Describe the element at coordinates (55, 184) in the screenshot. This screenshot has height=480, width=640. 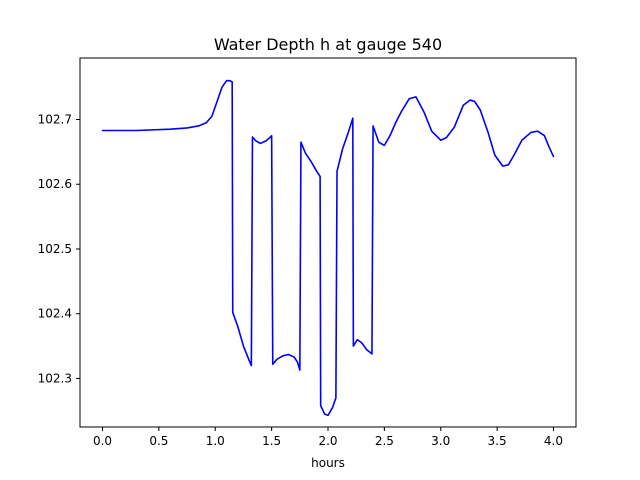
I see `y-tick-label: 102.6` at that location.